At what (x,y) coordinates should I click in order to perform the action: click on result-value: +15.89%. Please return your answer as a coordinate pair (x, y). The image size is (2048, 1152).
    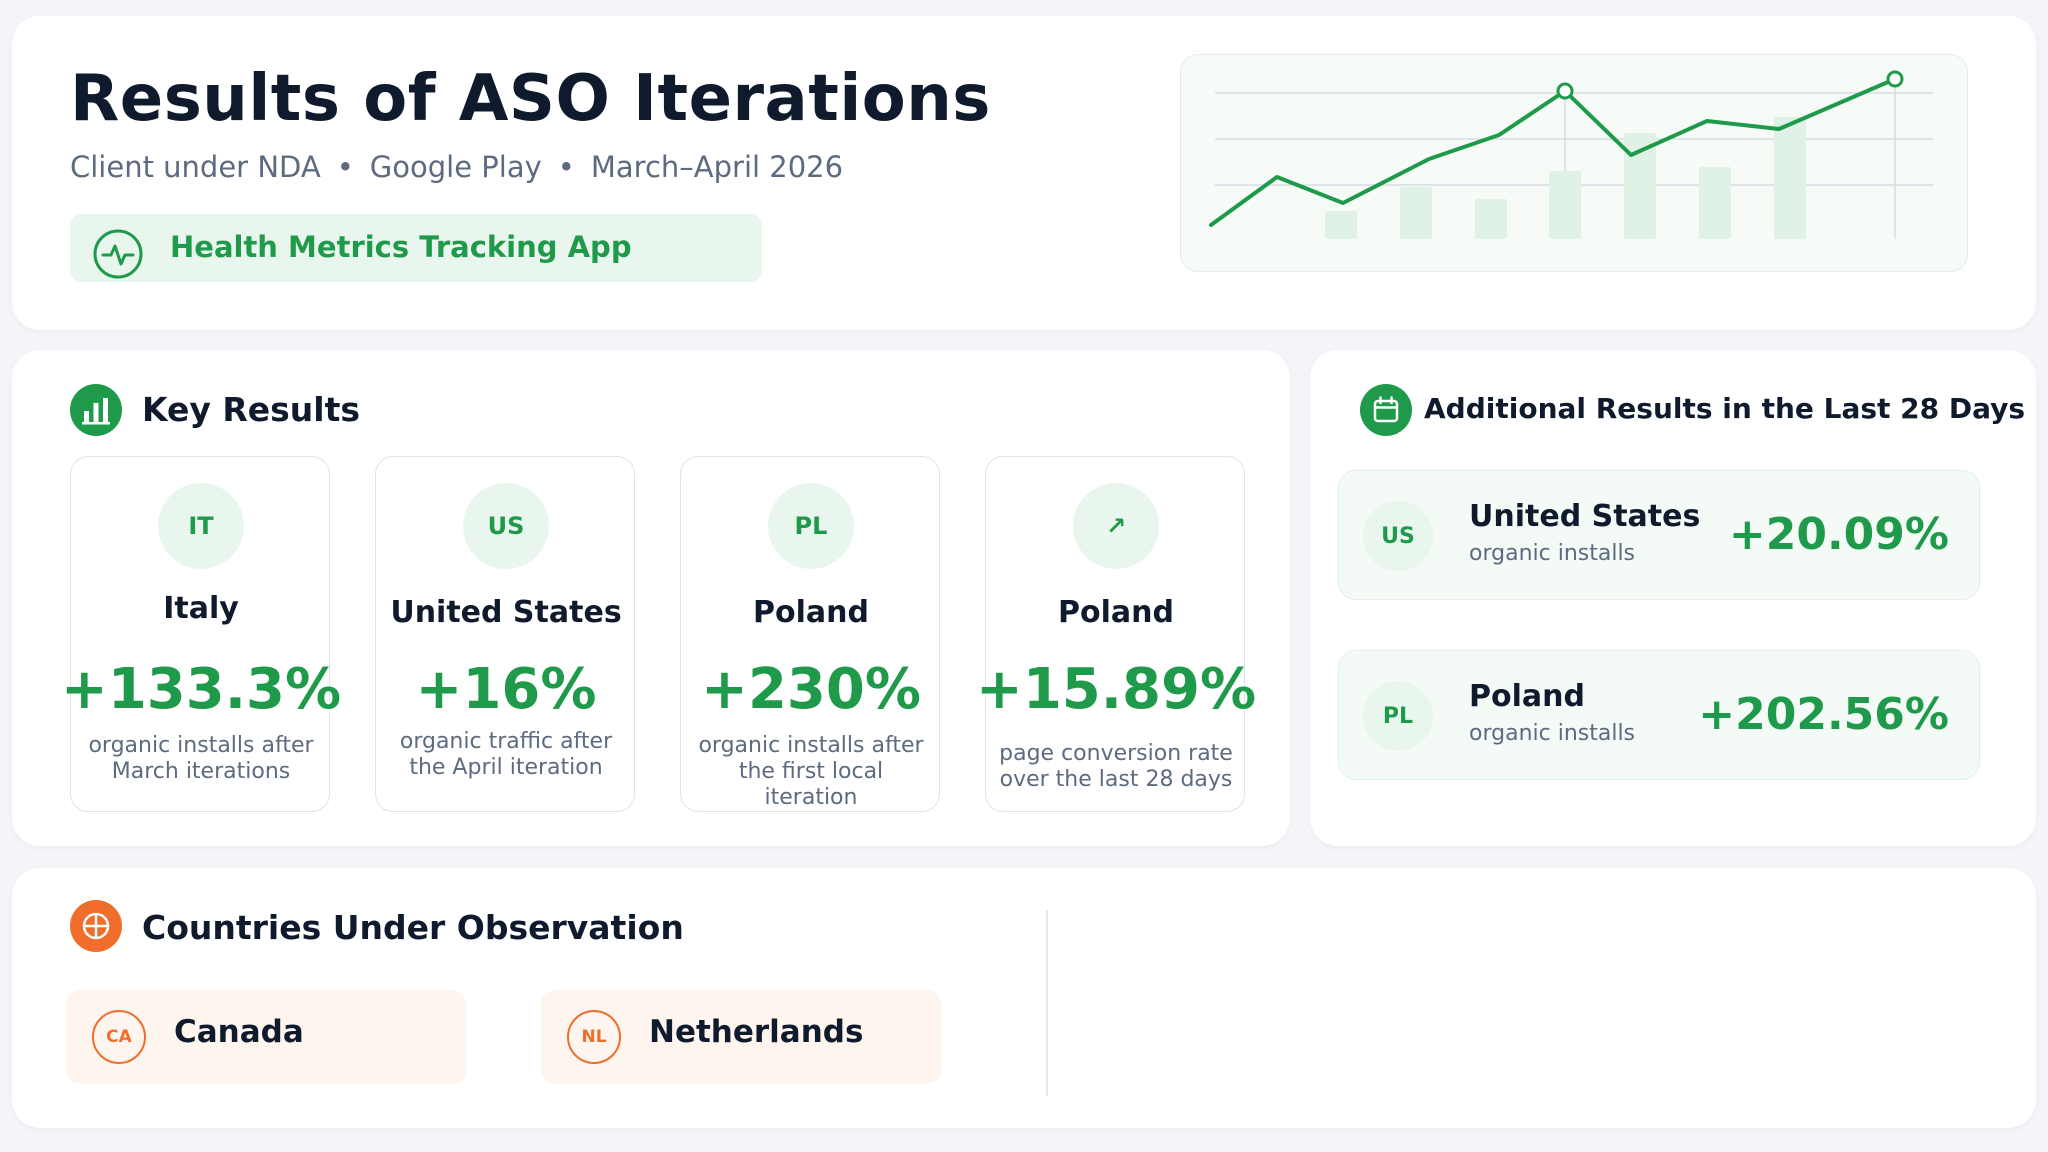
    Looking at the image, I should click on (1116, 689).